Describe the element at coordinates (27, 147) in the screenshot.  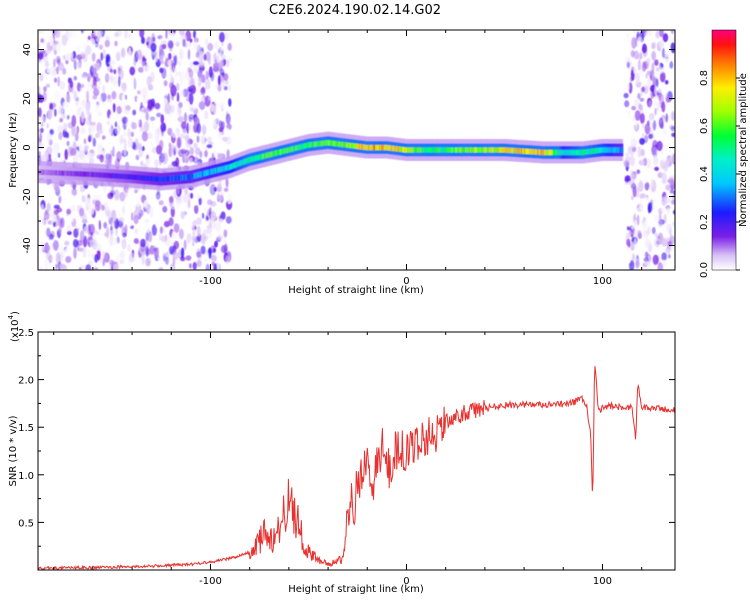
I see `y-tick-label: 0` at that location.